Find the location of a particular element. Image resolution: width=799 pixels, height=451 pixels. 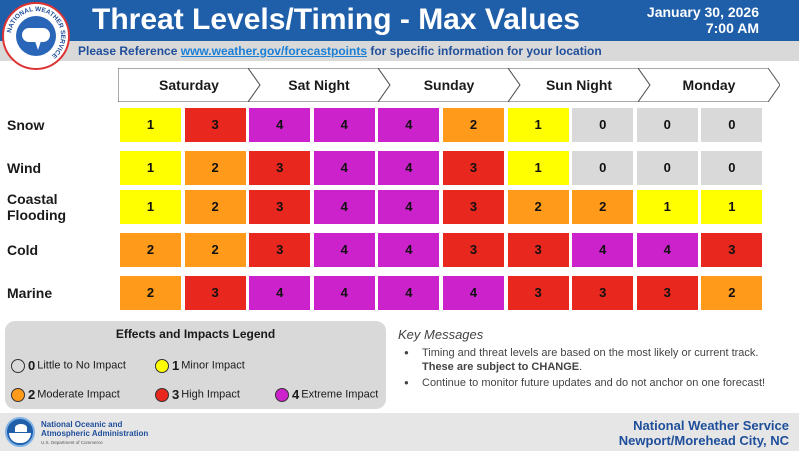

legend-desc: Moderate Impact is located at coordinates (78, 394).